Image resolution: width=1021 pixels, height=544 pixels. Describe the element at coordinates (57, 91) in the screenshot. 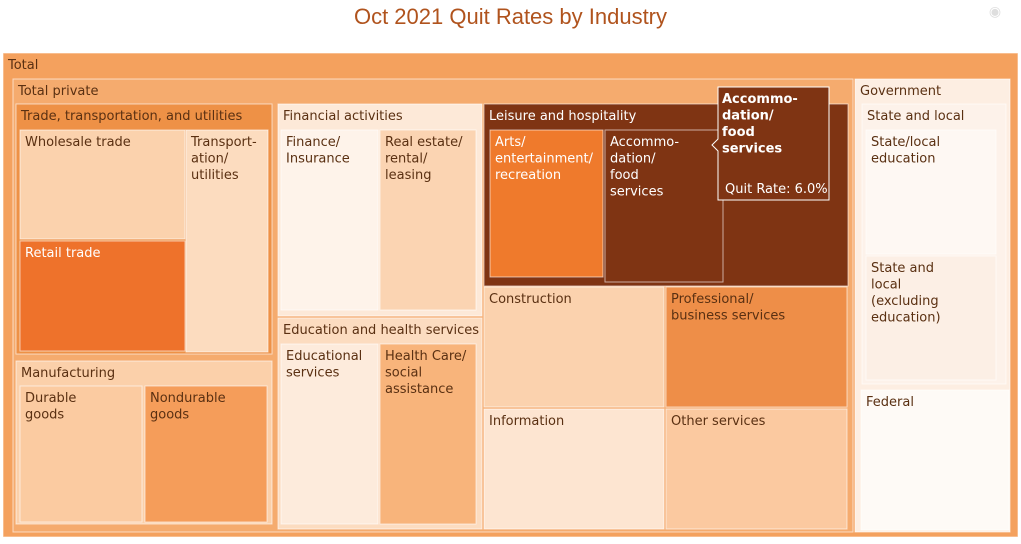

I see `treemap-label-total-private: Total private` at that location.